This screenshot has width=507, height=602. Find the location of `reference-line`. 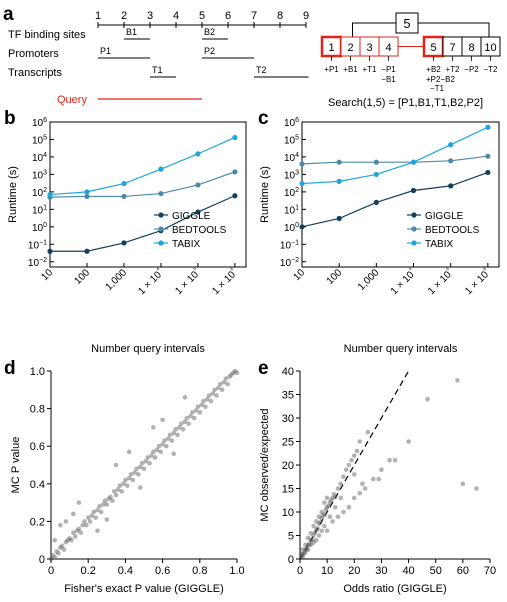

reference-line is located at coordinates (354, 465).